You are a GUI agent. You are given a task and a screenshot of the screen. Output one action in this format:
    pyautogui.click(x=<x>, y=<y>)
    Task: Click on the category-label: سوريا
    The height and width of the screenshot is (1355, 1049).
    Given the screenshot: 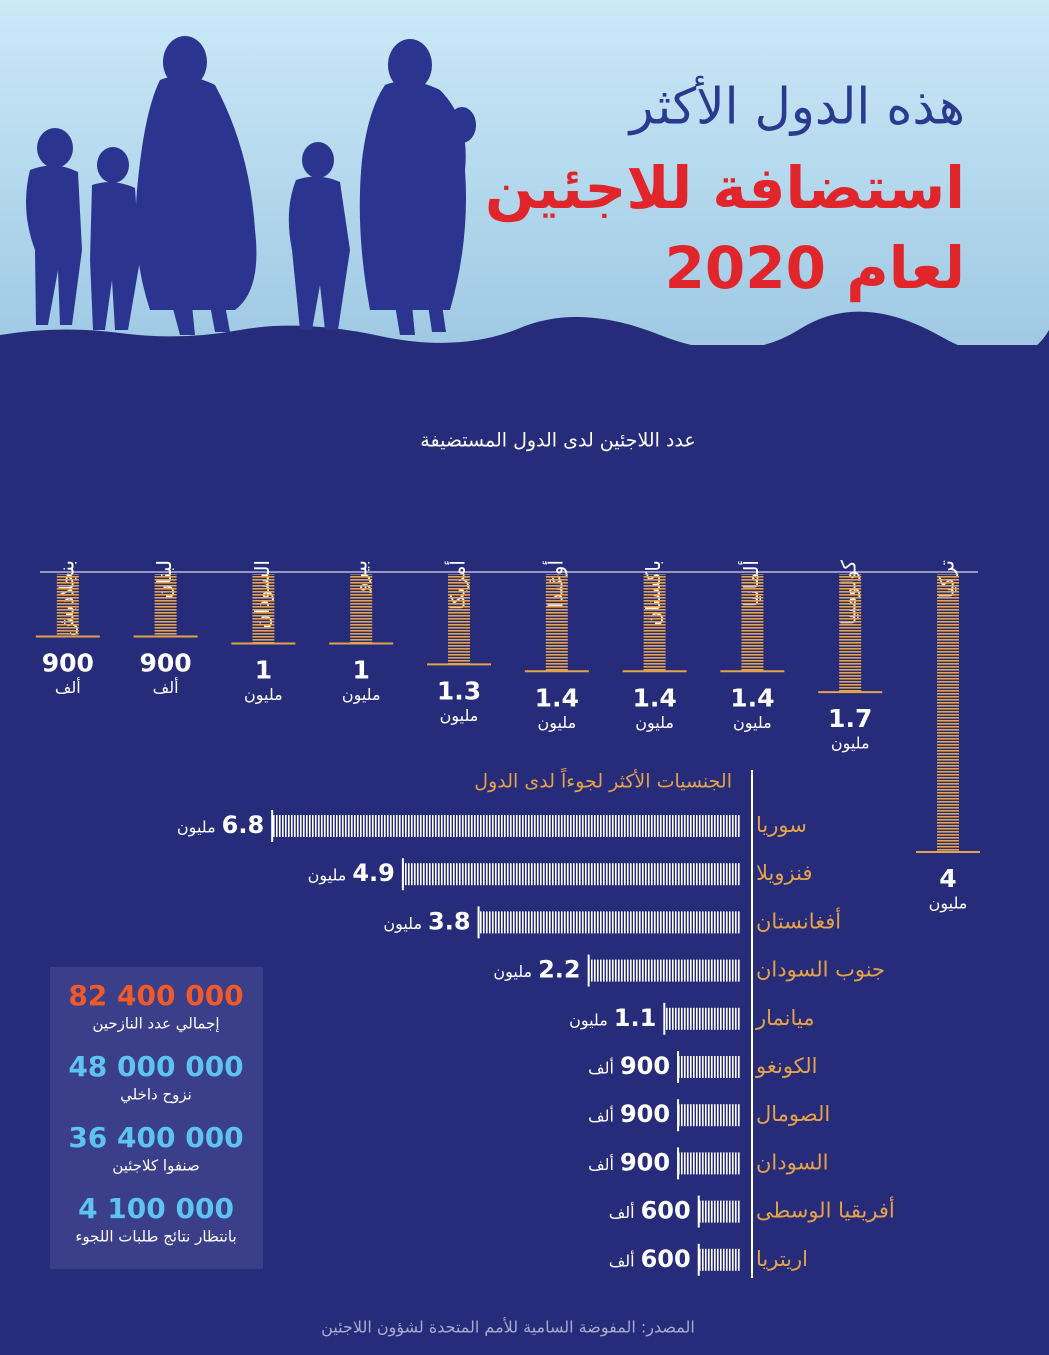 What is the action you would take?
    pyautogui.click(x=781, y=825)
    